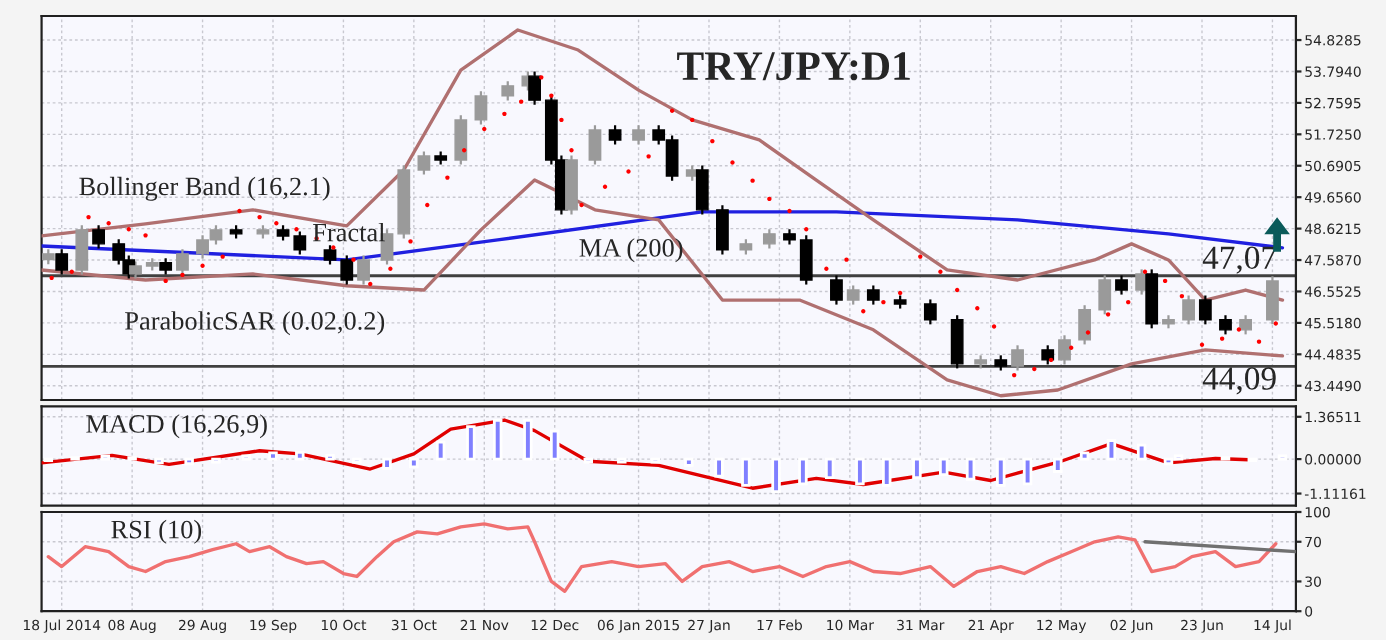  What do you see at coordinates (1239, 381) in the screenshot?
I see `ref-line-label: 44,09` at bounding box center [1239, 381].